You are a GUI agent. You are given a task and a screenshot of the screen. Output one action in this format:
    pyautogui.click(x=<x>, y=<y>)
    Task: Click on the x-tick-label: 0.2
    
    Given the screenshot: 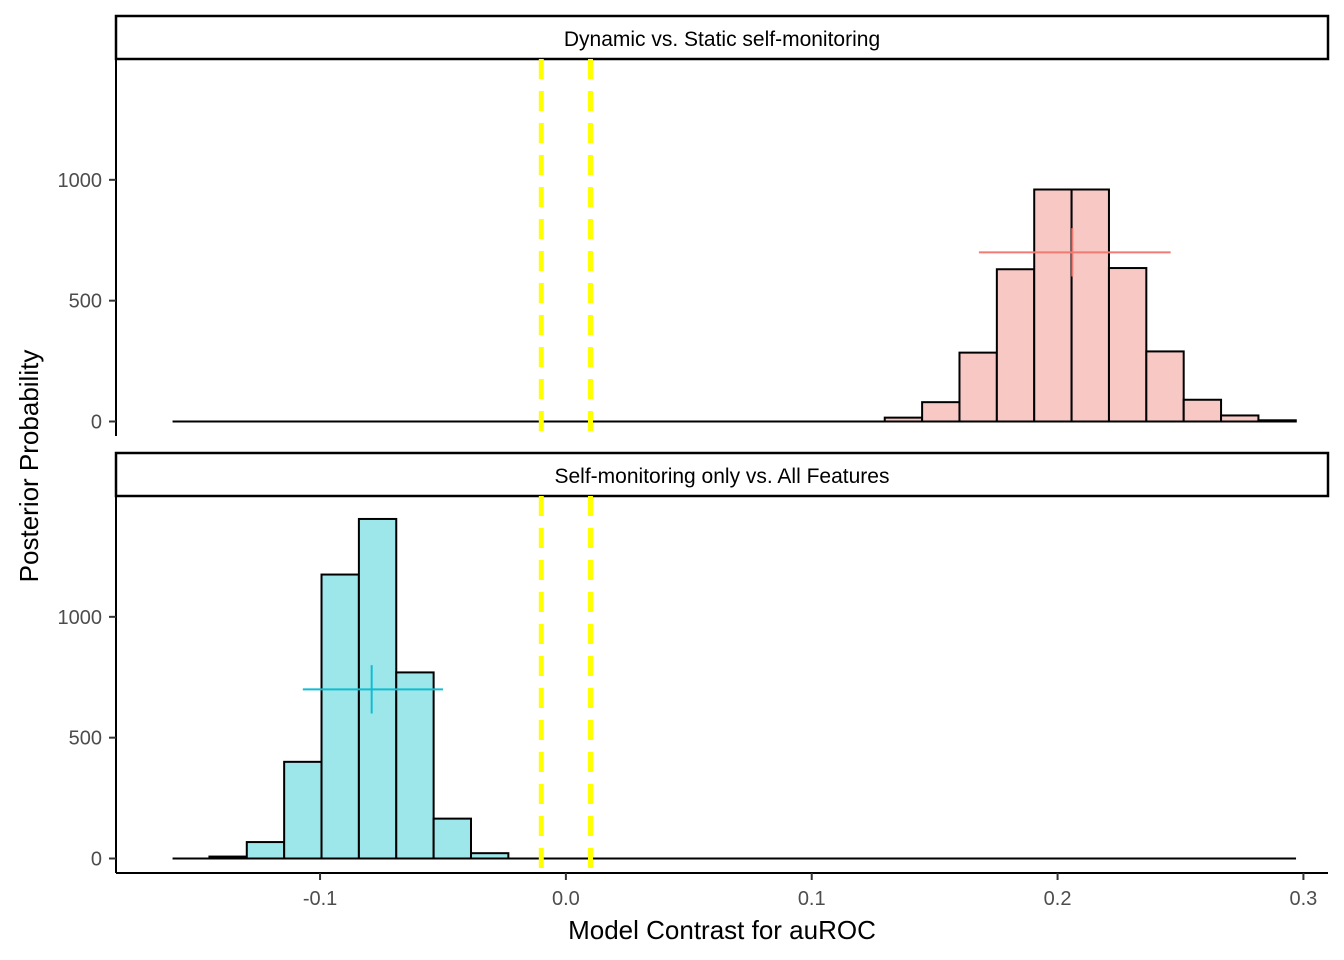 What is the action you would take?
    pyautogui.click(x=1058, y=899)
    